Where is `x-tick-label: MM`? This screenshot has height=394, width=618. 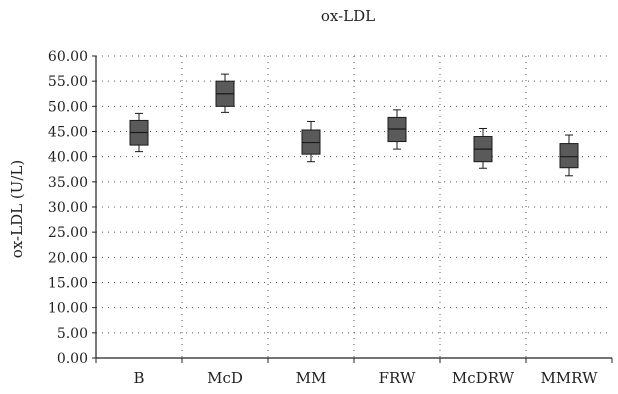
x-tick-label: MM is located at coordinates (311, 378).